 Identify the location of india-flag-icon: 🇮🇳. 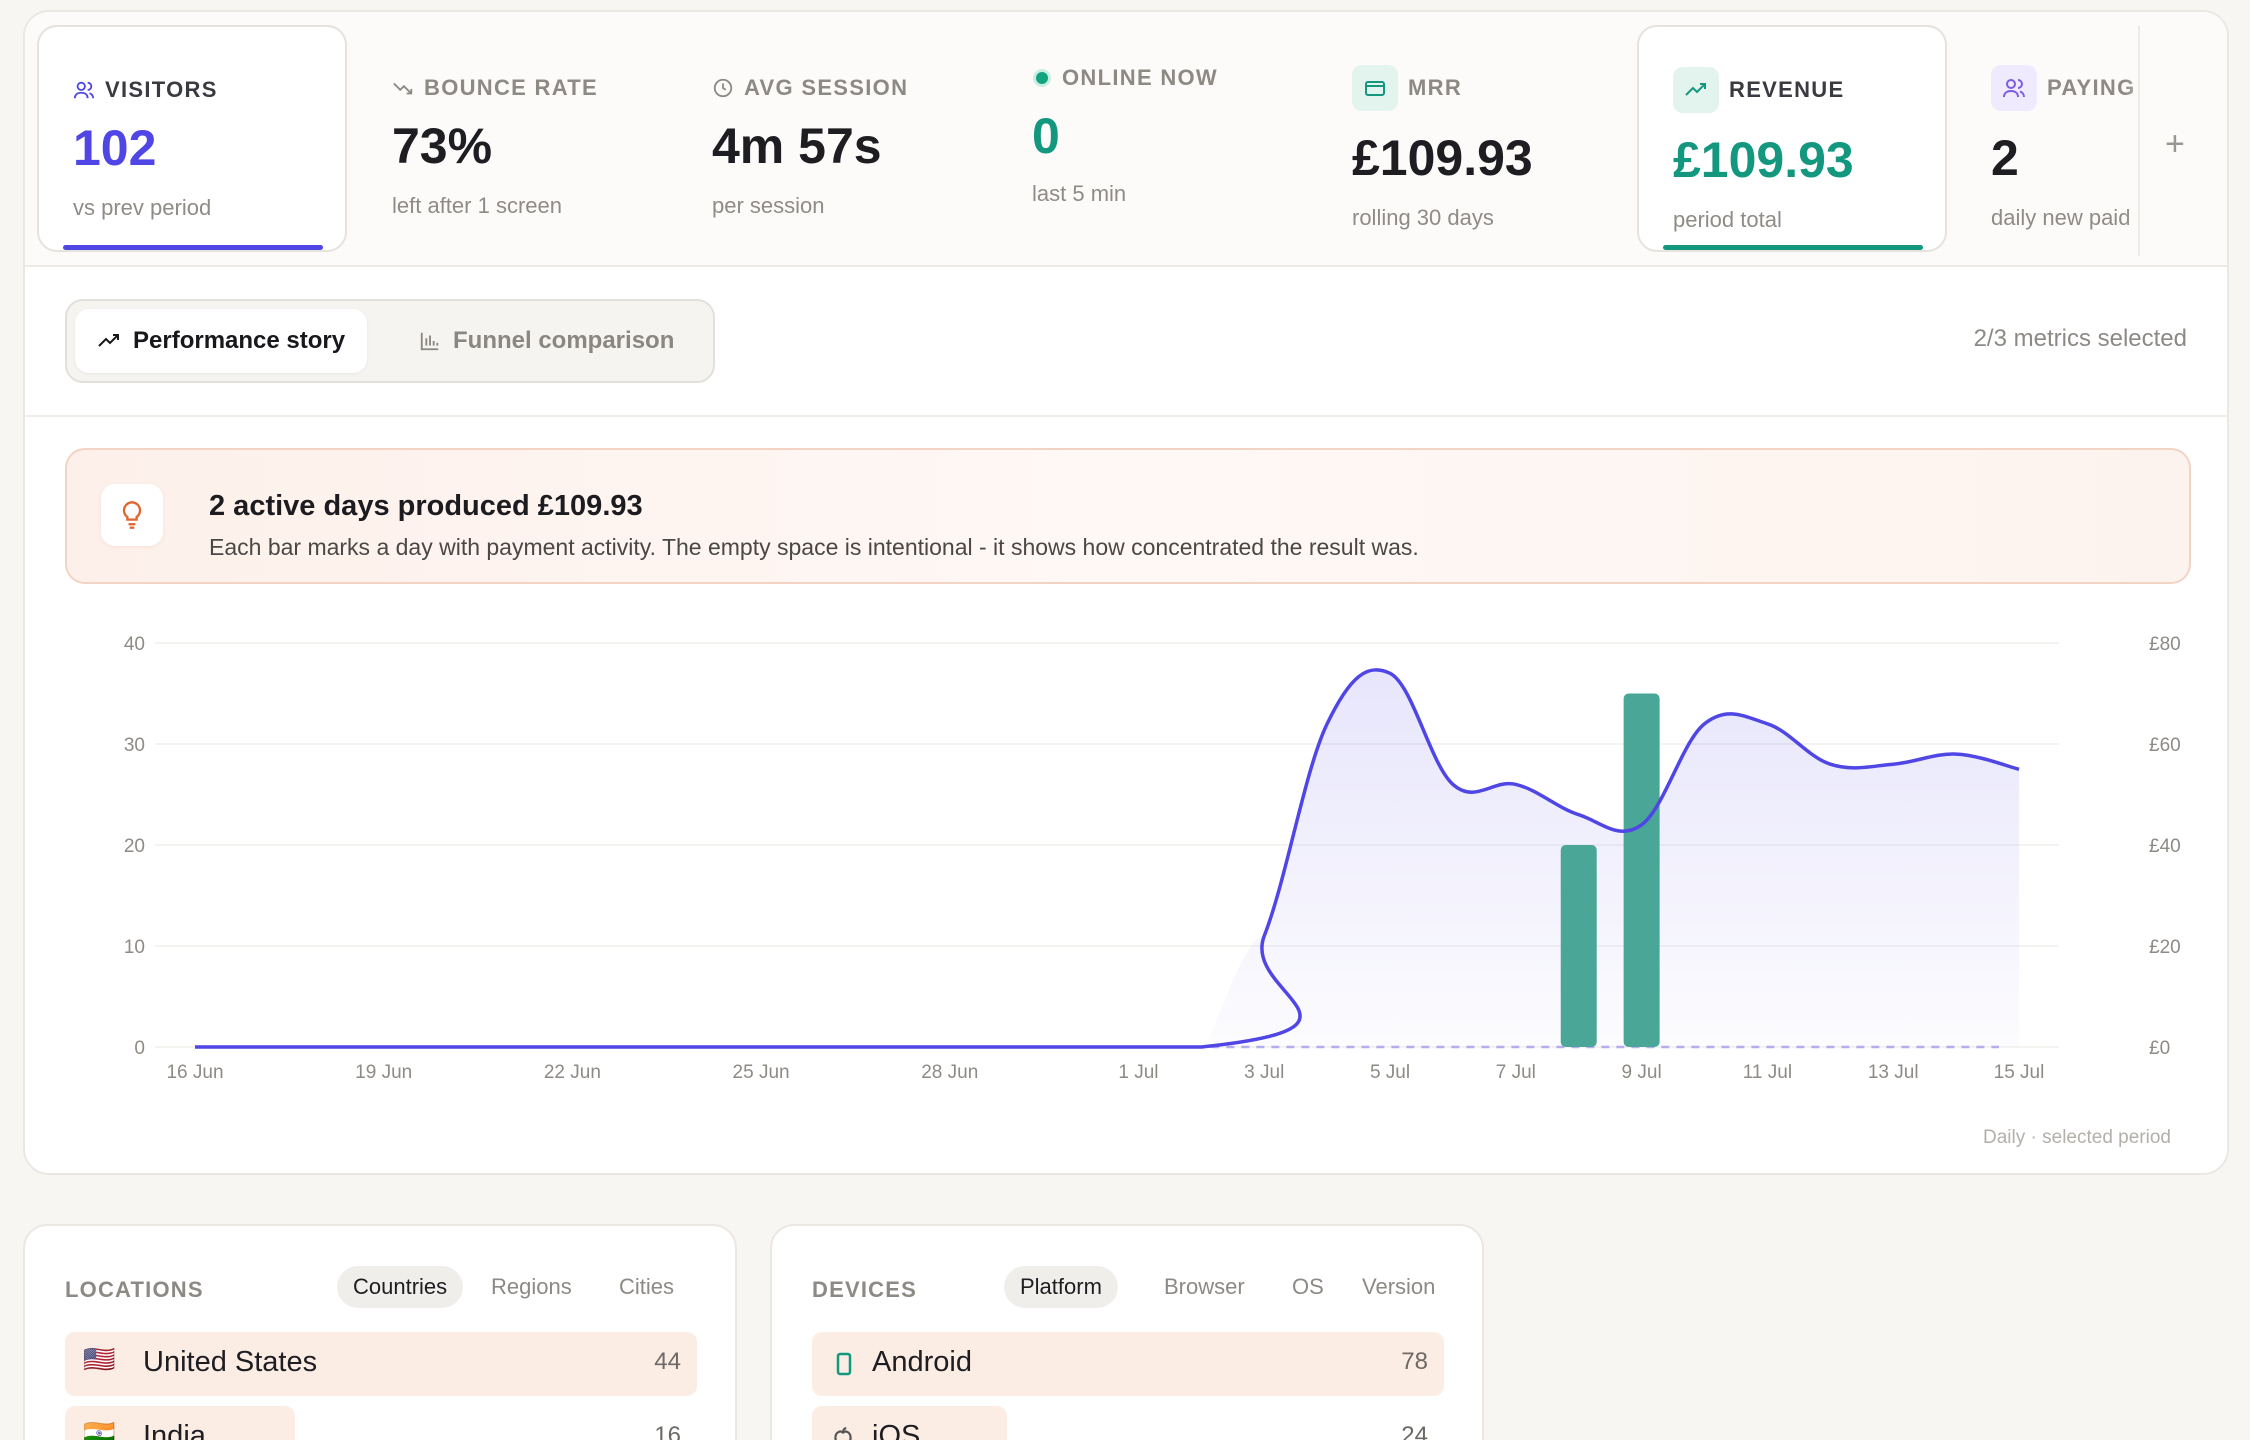
(99, 1429).